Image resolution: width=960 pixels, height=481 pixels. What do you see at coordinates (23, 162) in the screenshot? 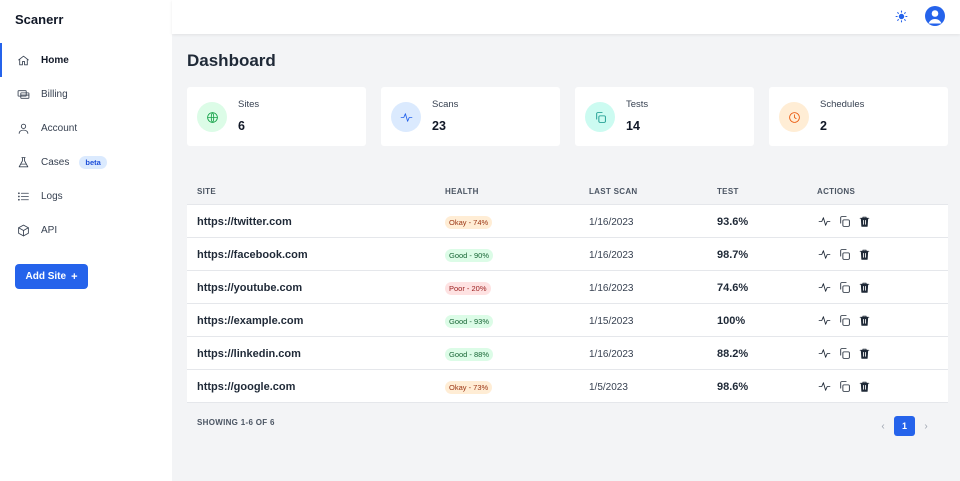
I see `flask-icon` at bounding box center [23, 162].